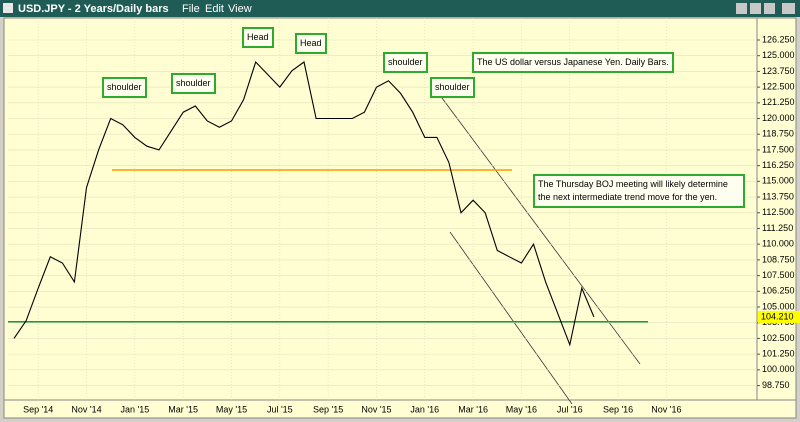 This screenshot has height=422, width=800. I want to click on x-tick-label: Sep '16, so click(618, 409).